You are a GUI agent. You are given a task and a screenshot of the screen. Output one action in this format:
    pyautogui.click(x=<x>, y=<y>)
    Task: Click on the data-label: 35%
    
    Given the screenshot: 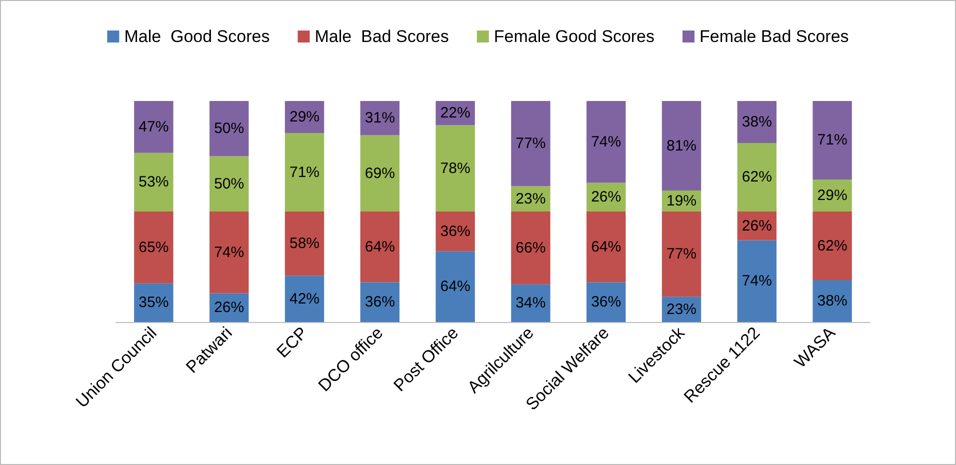 What is the action you would take?
    pyautogui.click(x=153, y=303)
    